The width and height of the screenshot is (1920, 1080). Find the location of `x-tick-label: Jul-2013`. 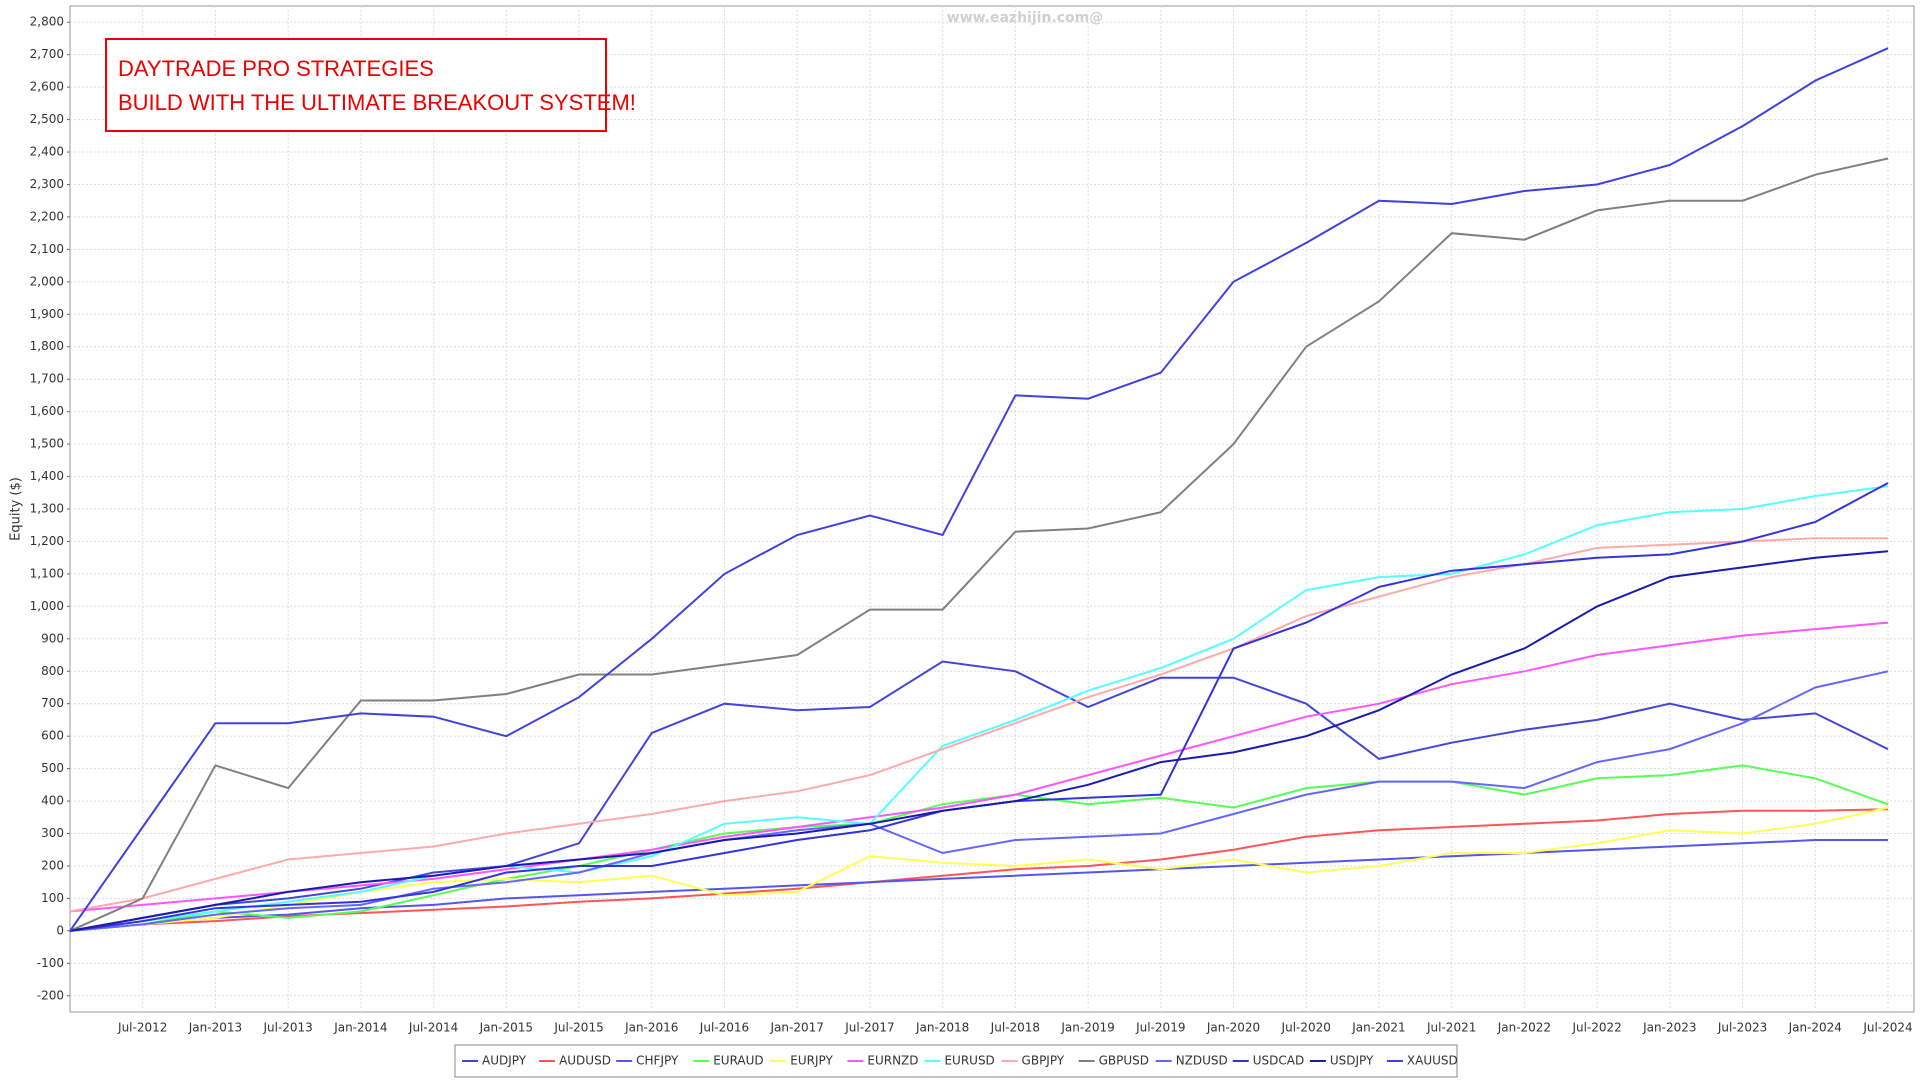

x-tick-label: Jul-2013 is located at coordinates (287, 1028).